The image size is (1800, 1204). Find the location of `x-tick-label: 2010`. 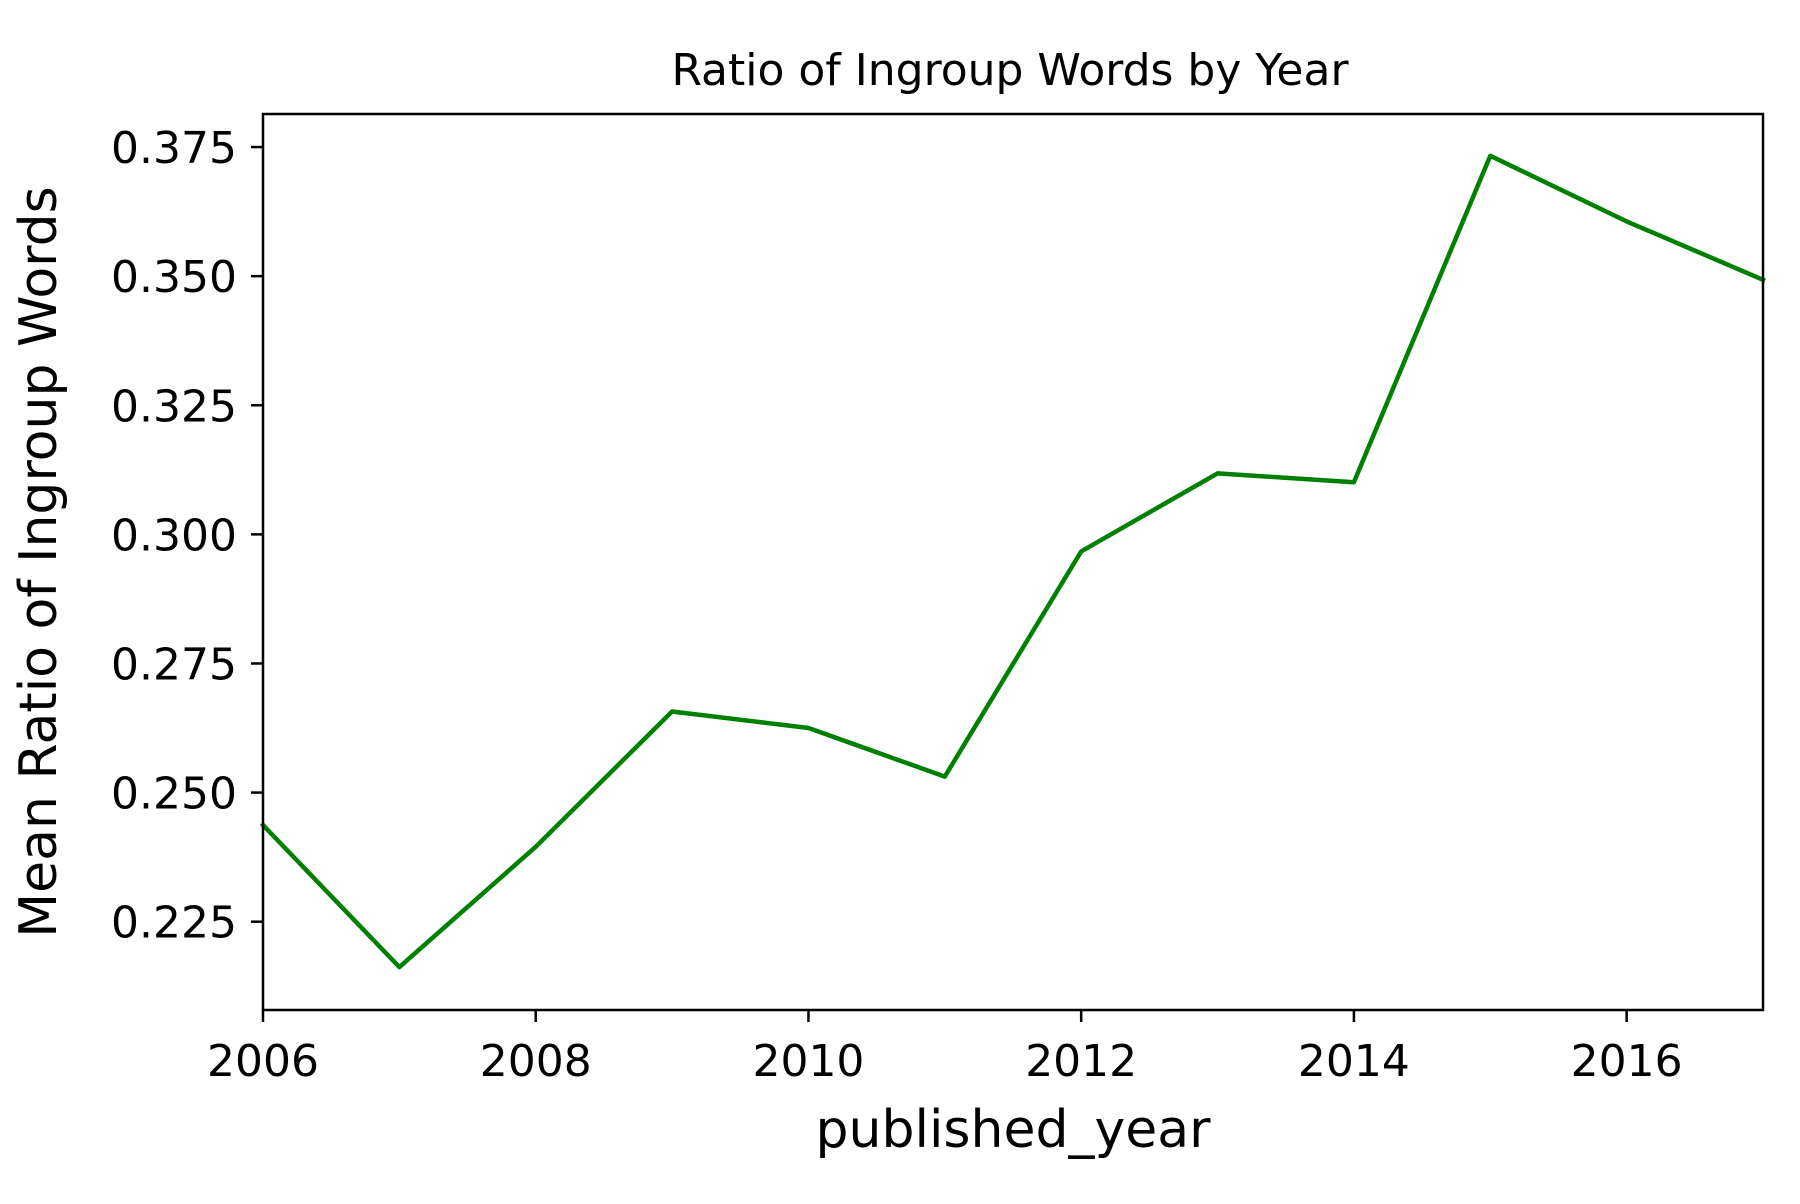

x-tick-label: 2010 is located at coordinates (808, 1061).